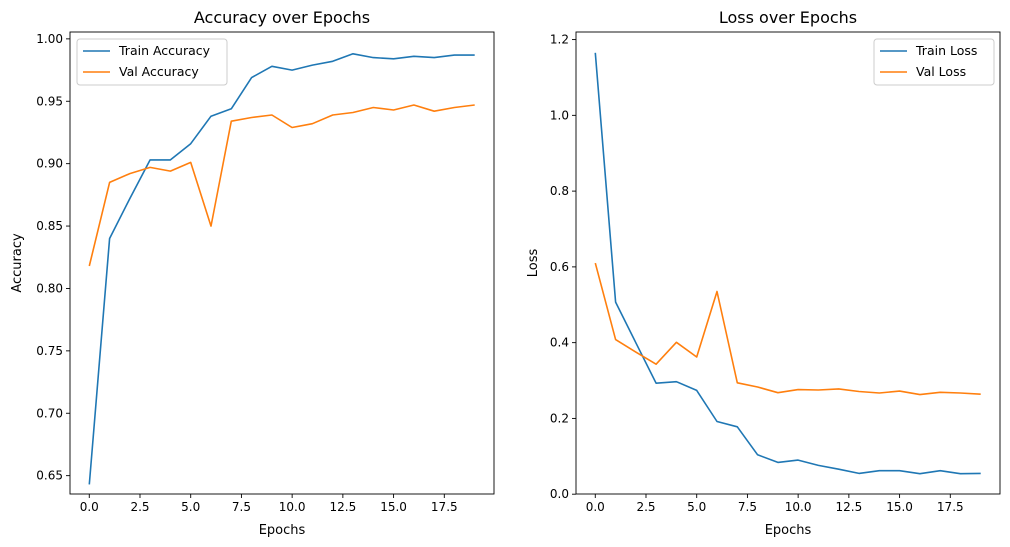  I want to click on accuracy-legend-box, so click(152, 62).